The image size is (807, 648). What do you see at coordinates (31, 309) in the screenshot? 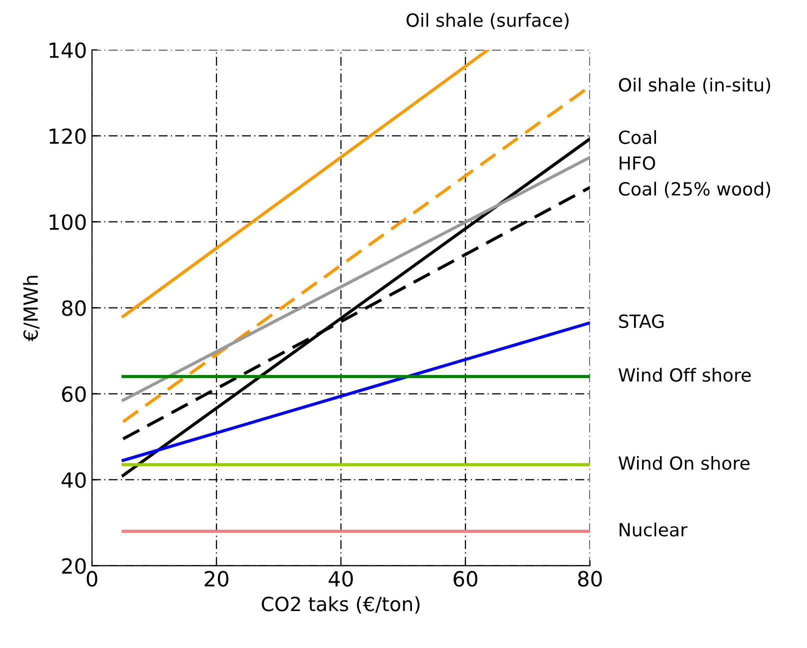
I see `y-axis-title: €/MWh` at bounding box center [31, 309].